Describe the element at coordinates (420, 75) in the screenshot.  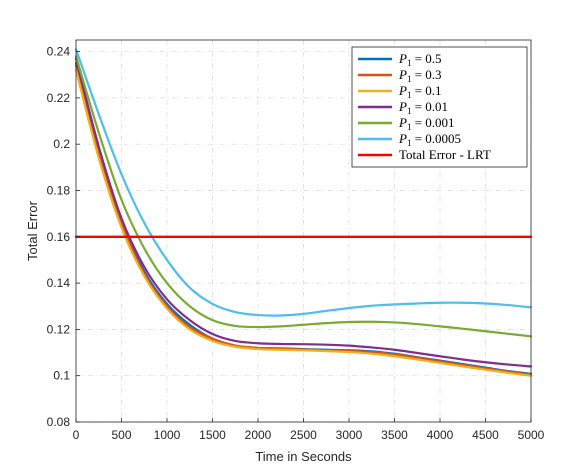
I see `legend-entry-1: P1 = 0.3` at that location.